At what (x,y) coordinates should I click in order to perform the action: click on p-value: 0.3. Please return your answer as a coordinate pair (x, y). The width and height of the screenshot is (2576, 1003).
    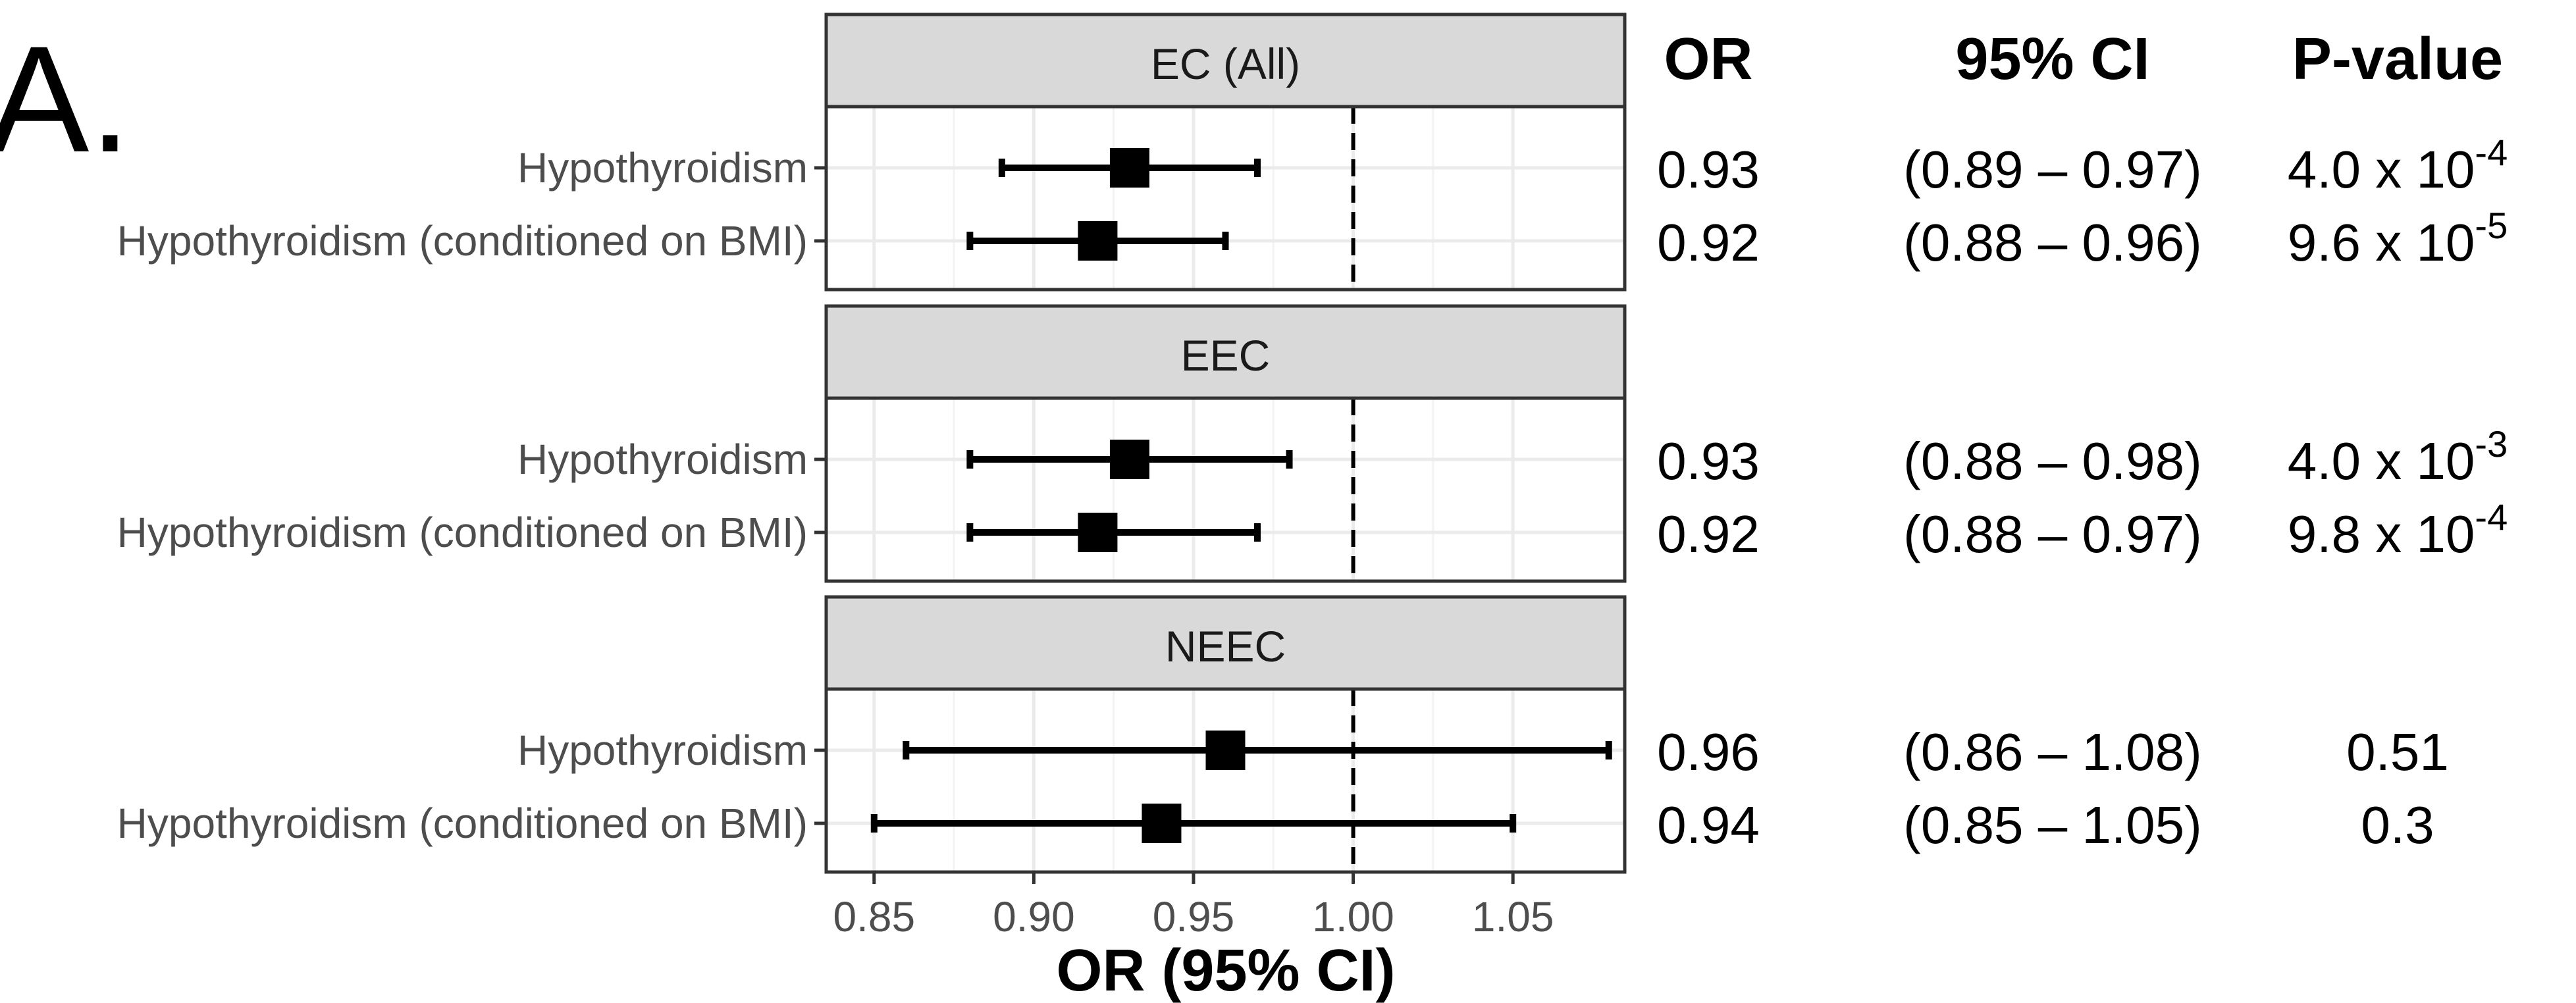
    Looking at the image, I should click on (2397, 825).